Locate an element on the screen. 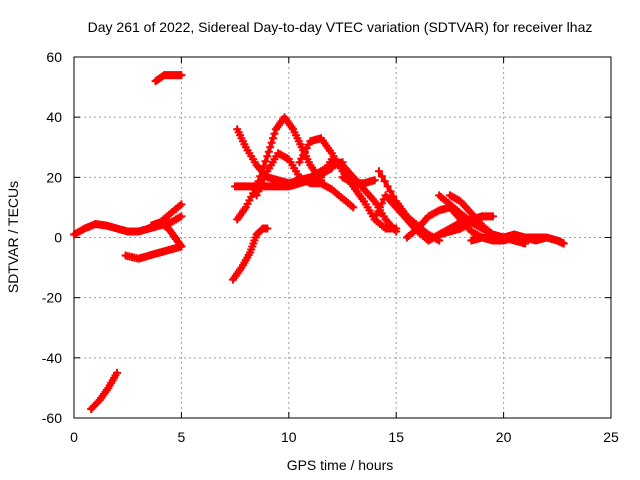 The width and height of the screenshot is (640, 480). y-tick-label: -40 is located at coordinates (52, 358).